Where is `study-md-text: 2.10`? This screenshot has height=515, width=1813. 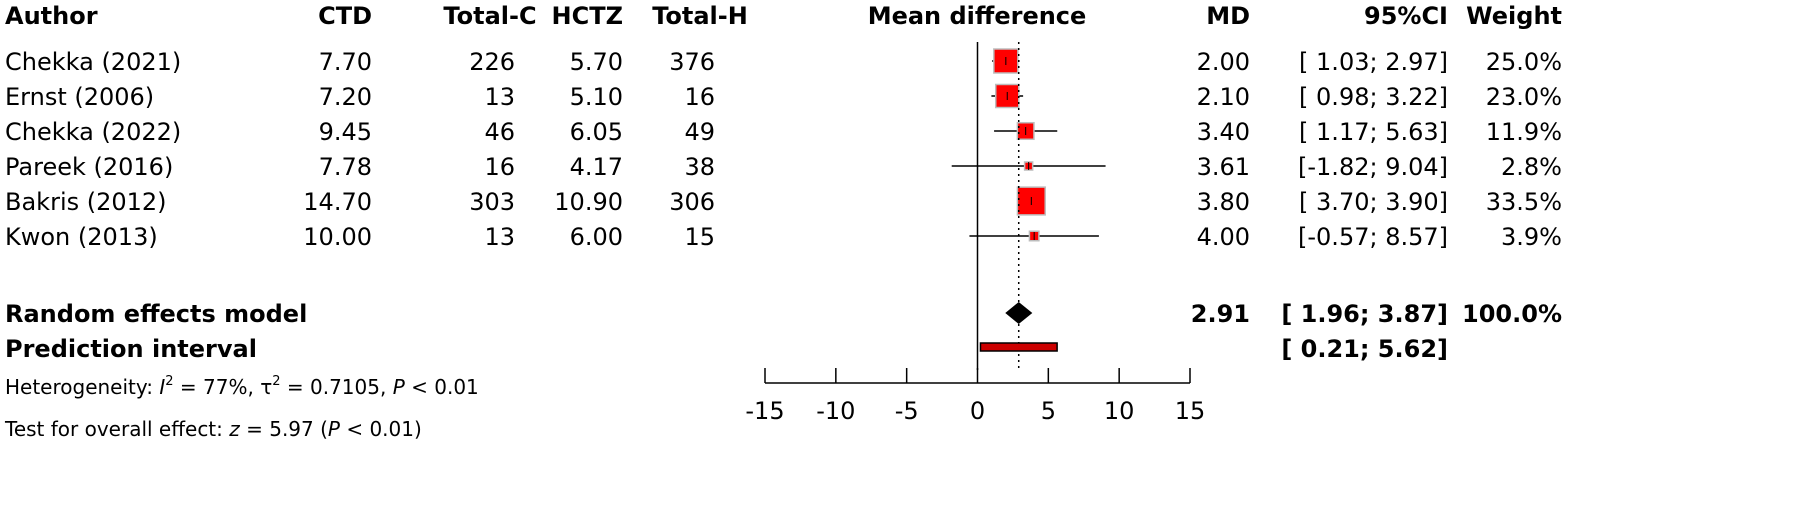 study-md-text: 2.10 is located at coordinates (1223, 97).